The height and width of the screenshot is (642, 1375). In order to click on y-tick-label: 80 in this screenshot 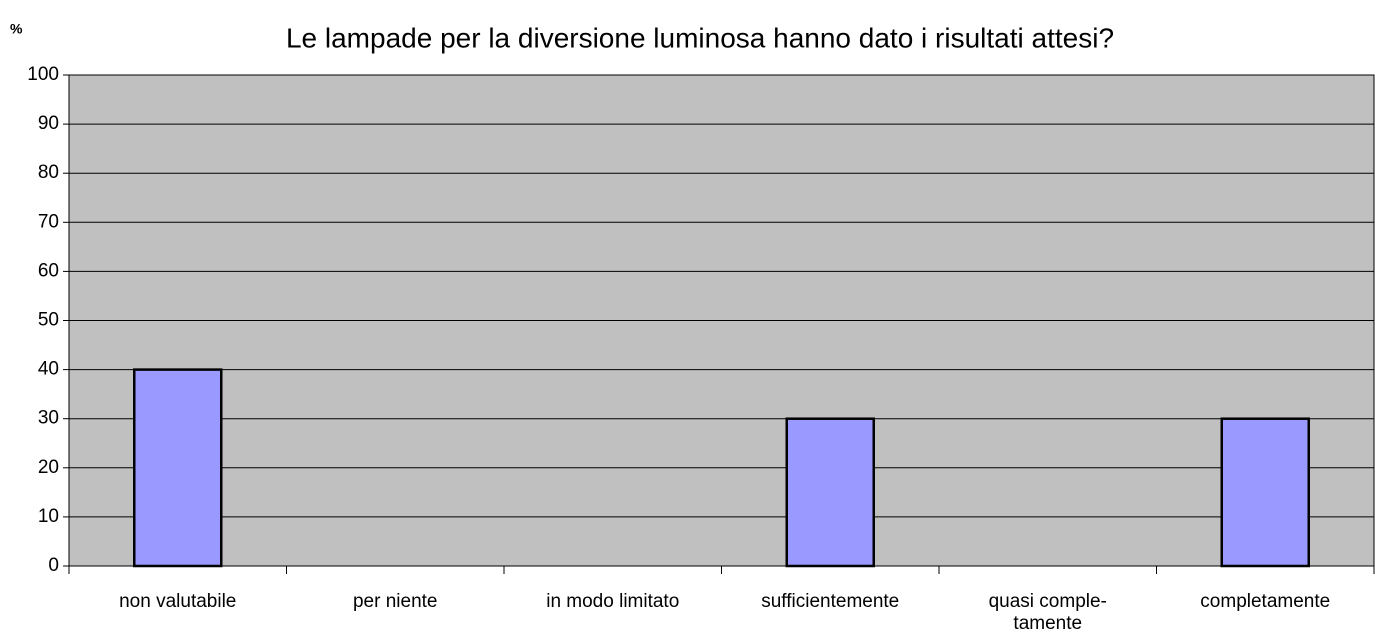, I will do `click(48, 172)`.